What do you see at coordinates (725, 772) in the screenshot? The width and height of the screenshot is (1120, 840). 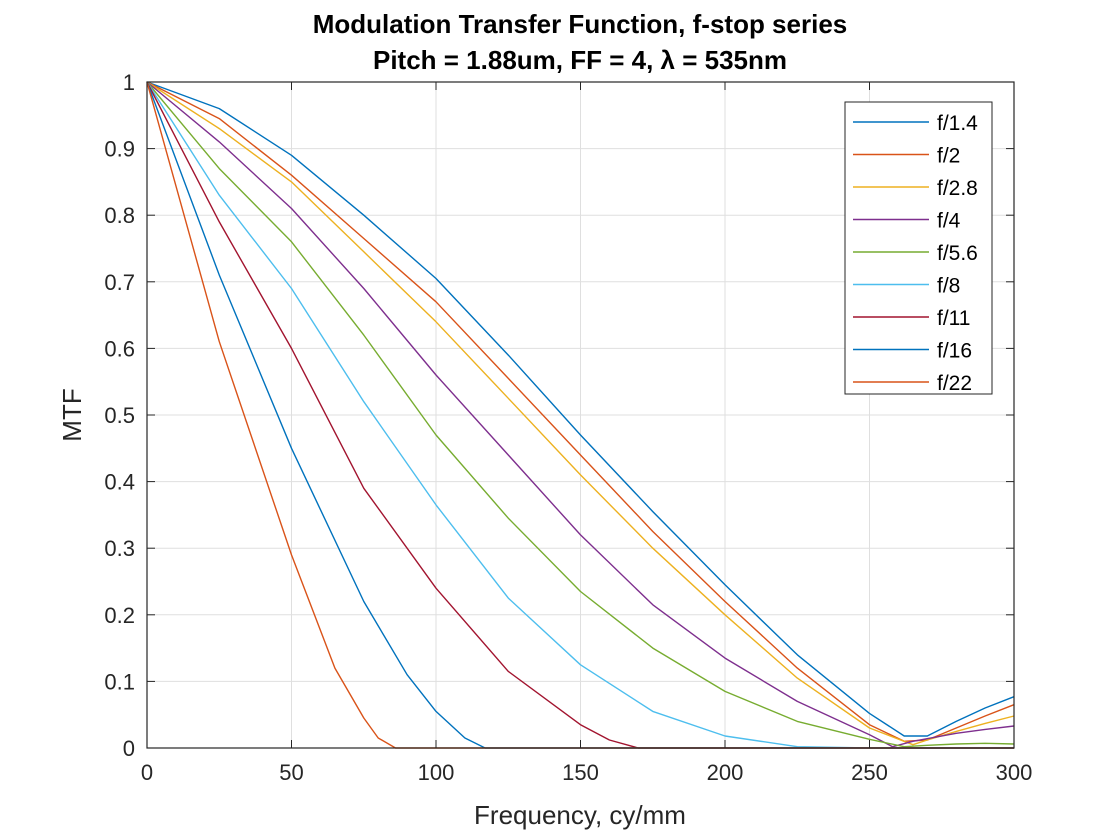 I see `x-tick-label: 200` at bounding box center [725, 772].